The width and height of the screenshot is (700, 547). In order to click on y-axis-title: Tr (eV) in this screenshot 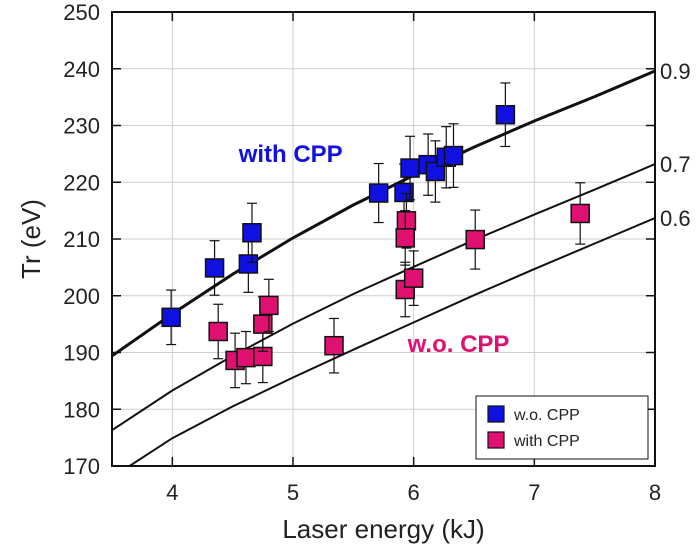, I will do `click(31, 239)`.